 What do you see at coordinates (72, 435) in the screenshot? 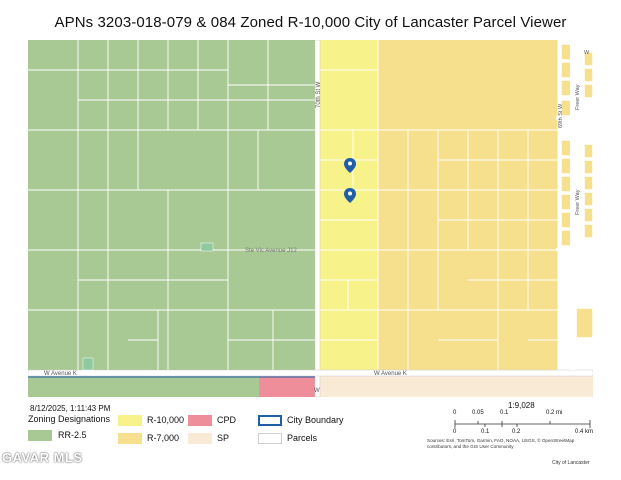
I see `legend-label: RR-2.5` at bounding box center [72, 435].